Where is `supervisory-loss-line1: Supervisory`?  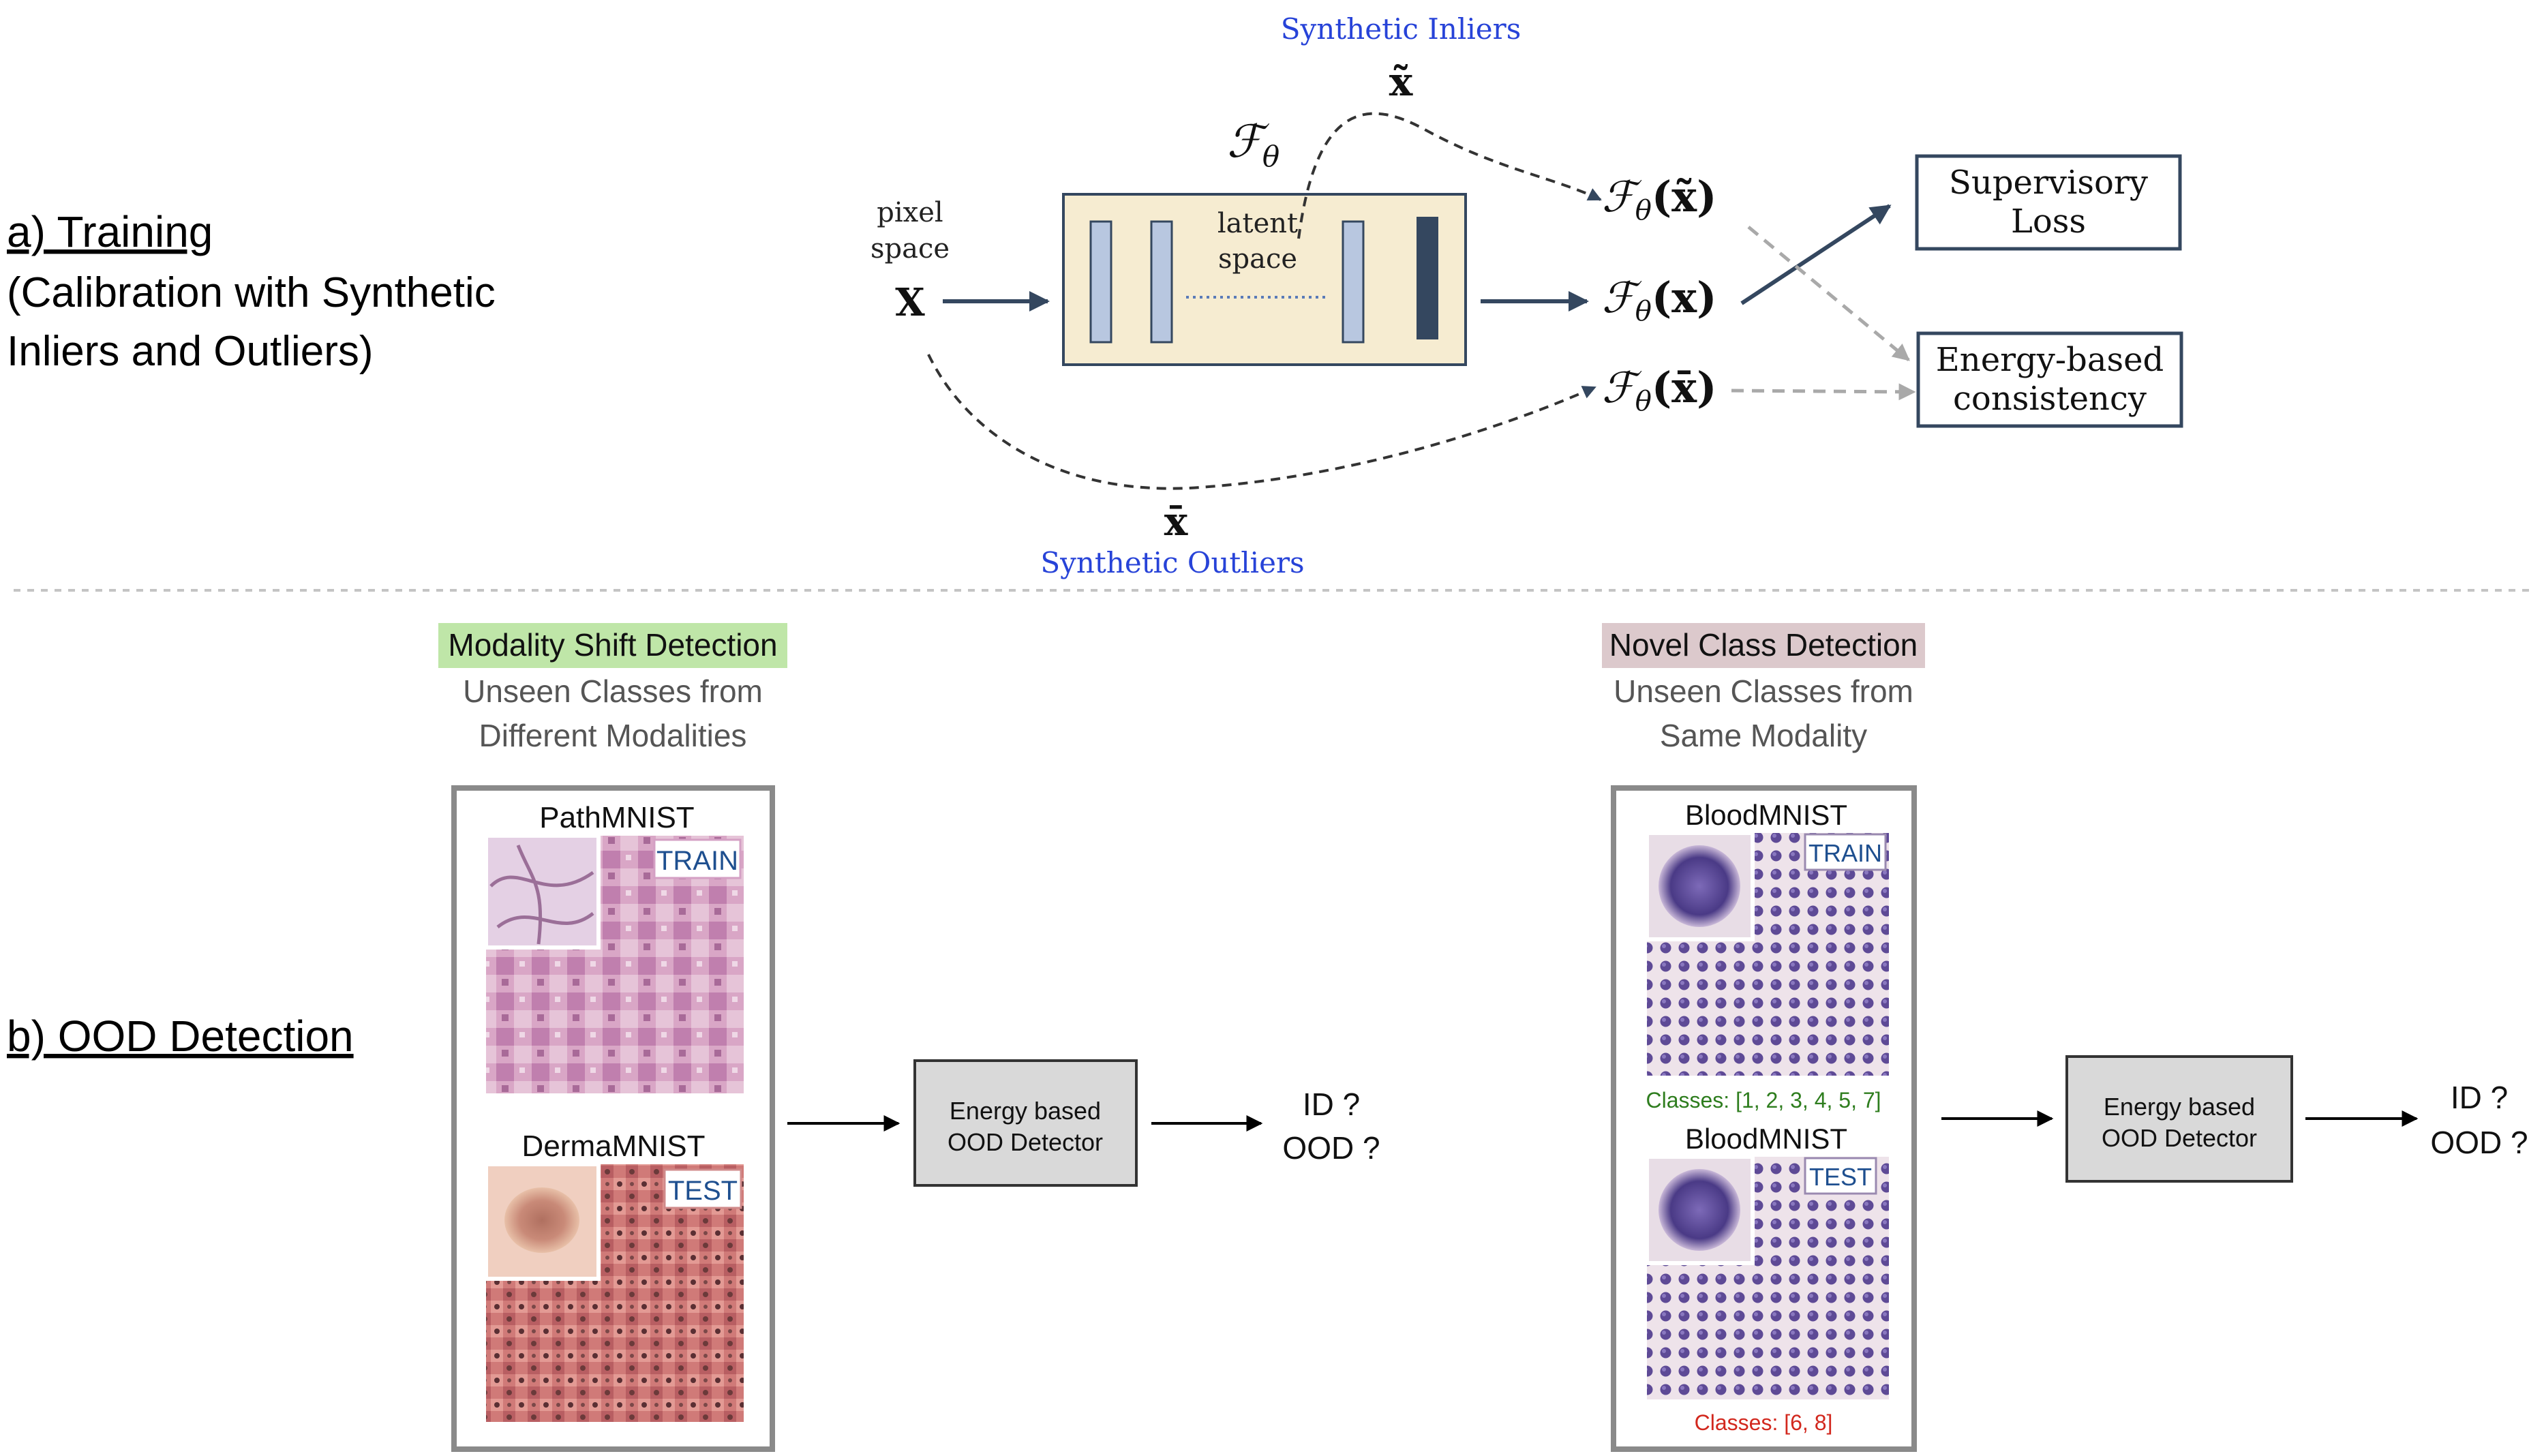
supervisory-loss-line1: Supervisory is located at coordinates (2048, 183).